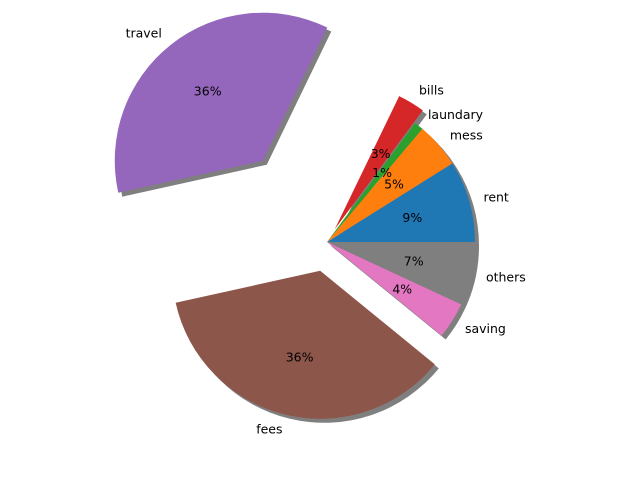 This screenshot has height=480, width=640. What do you see at coordinates (305, 344) in the screenshot?
I see `slice-fees` at bounding box center [305, 344].